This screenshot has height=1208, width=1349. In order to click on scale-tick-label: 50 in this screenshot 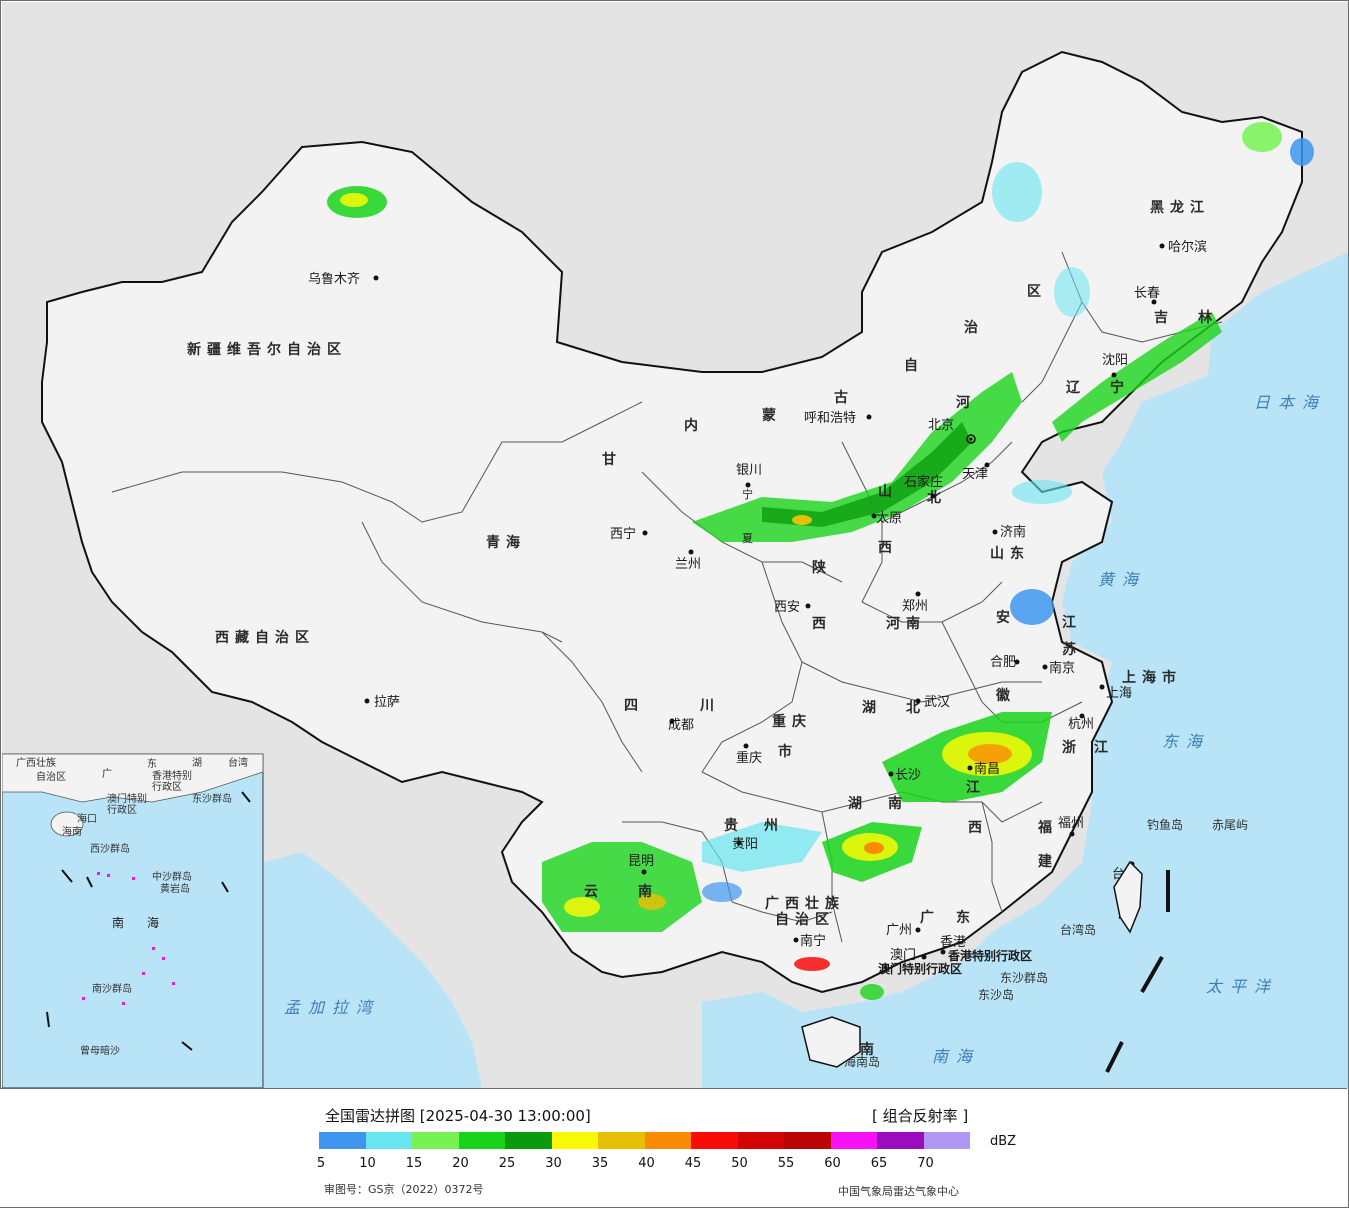, I will do `click(739, 1163)`.